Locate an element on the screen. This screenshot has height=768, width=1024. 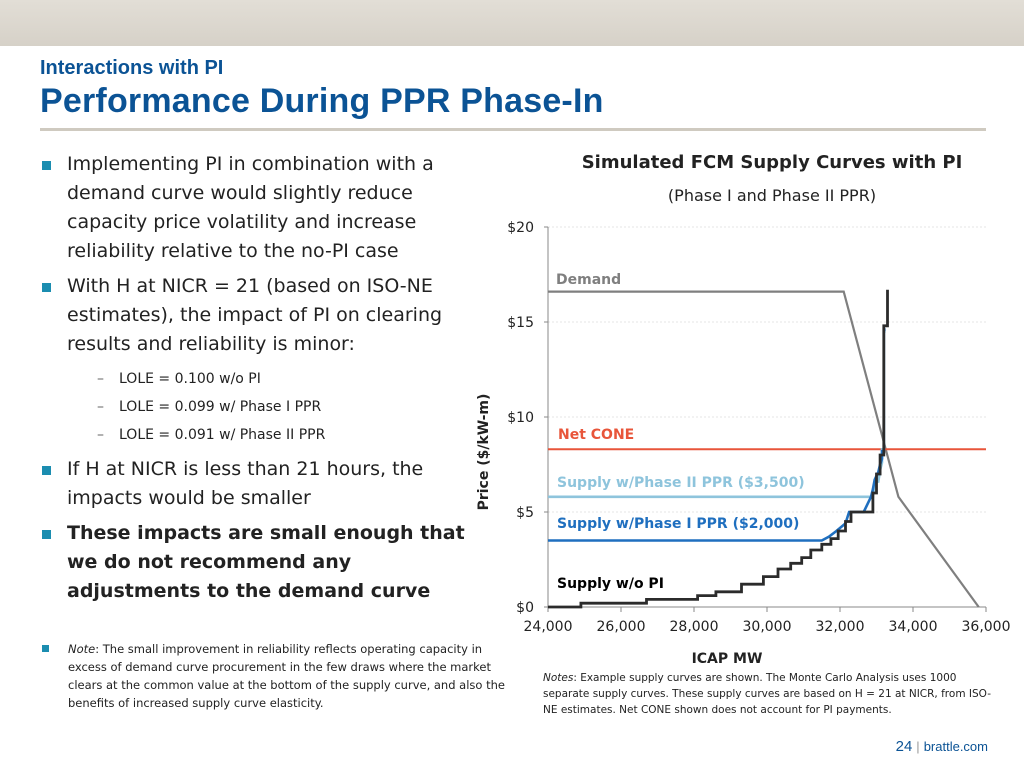
x-tick-label: 36,000 is located at coordinates (986, 627).